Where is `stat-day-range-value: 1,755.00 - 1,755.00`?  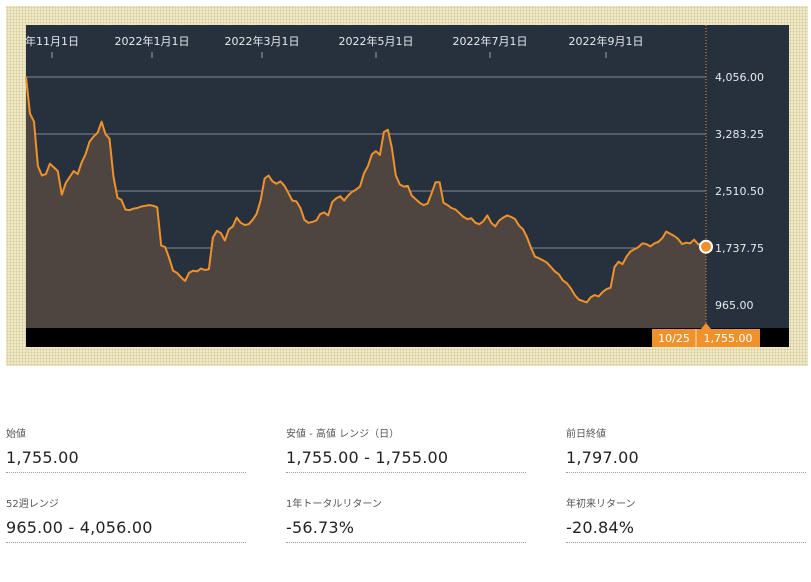 stat-day-range-value: 1,755.00 - 1,755.00 is located at coordinates (406, 460).